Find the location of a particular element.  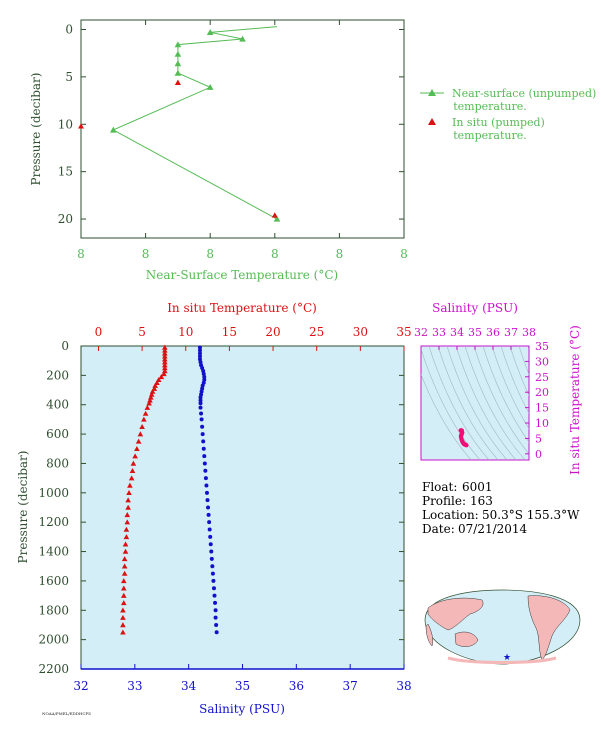

float-label: Float: is located at coordinates (439, 487).